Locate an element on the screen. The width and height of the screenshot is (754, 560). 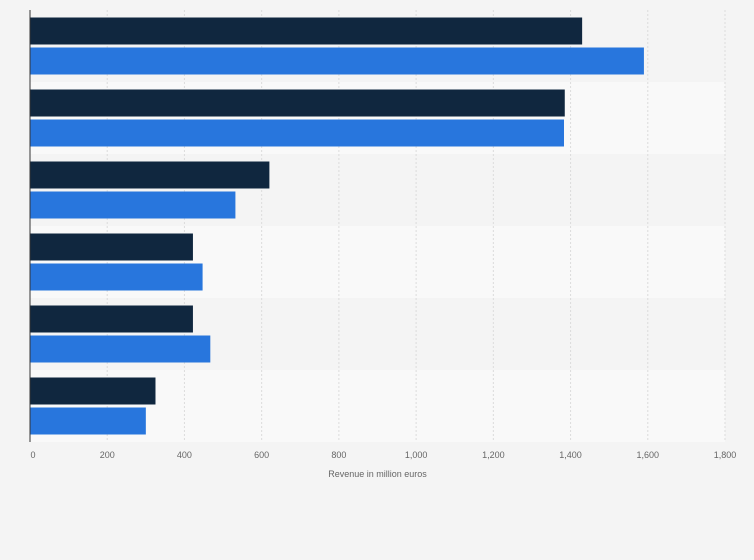
x-tick-label: 800 is located at coordinates (338, 455).